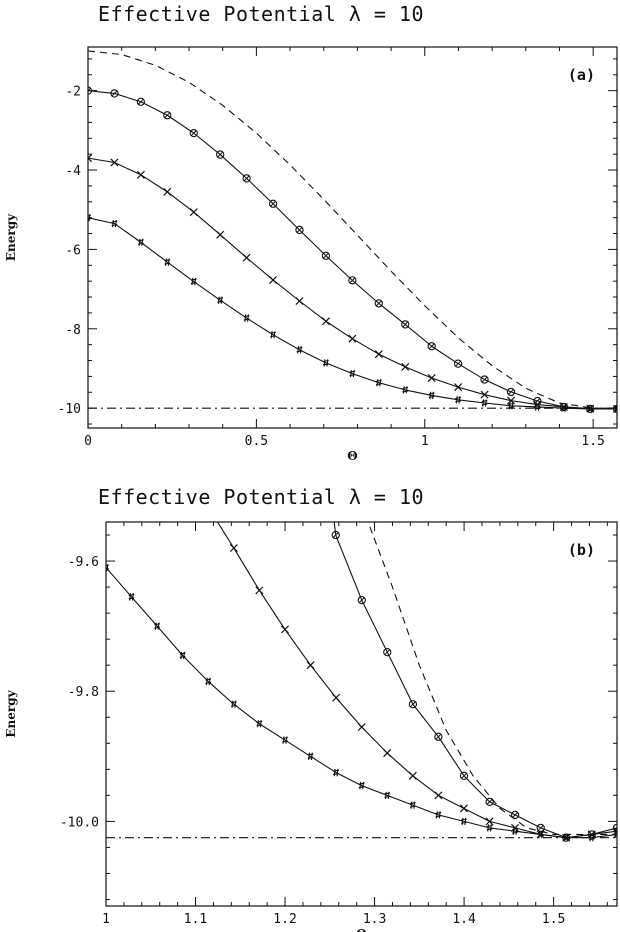  I want to click on x-tick-label: 0.5, so click(256, 441).